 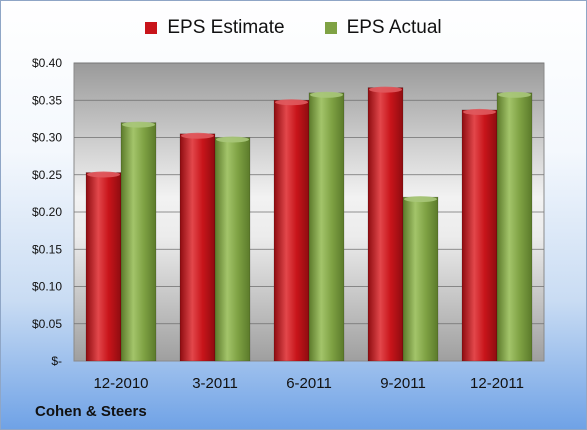 I want to click on y-tick-label: $0.20, so click(x=47, y=212).